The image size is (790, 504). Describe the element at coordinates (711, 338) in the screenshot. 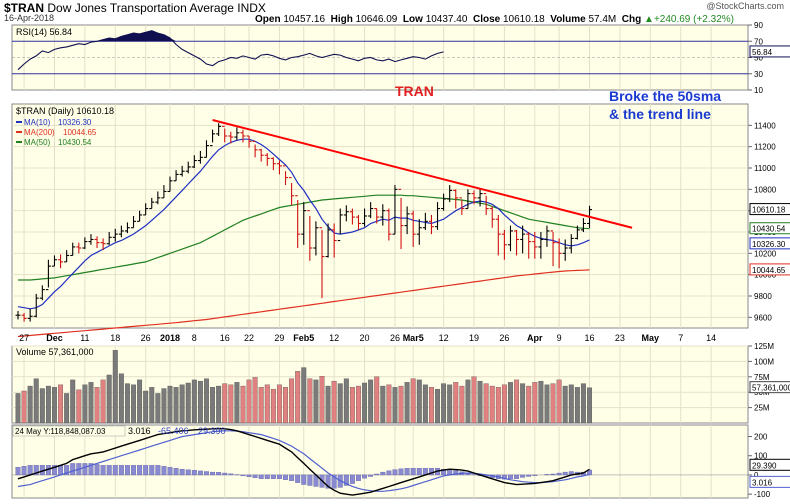

I see `x-tick-label: 14` at that location.